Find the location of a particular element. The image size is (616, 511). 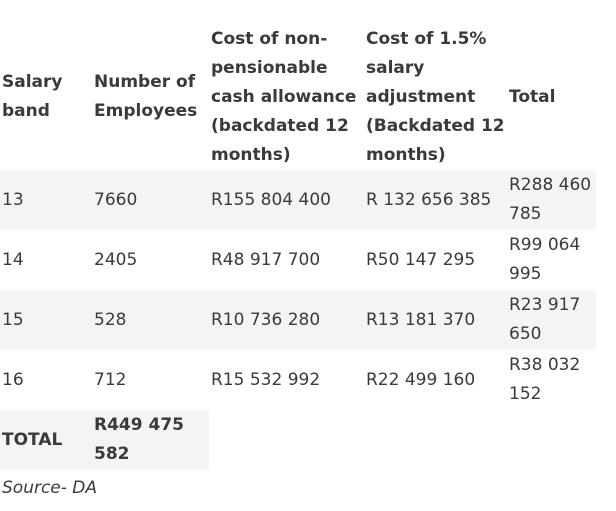

cell-total: R23 917 650 is located at coordinates (551, 320).